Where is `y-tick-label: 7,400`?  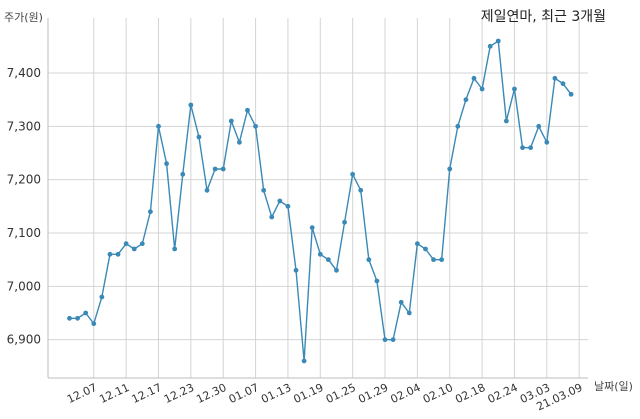 y-tick-label: 7,400 is located at coordinates (24, 73).